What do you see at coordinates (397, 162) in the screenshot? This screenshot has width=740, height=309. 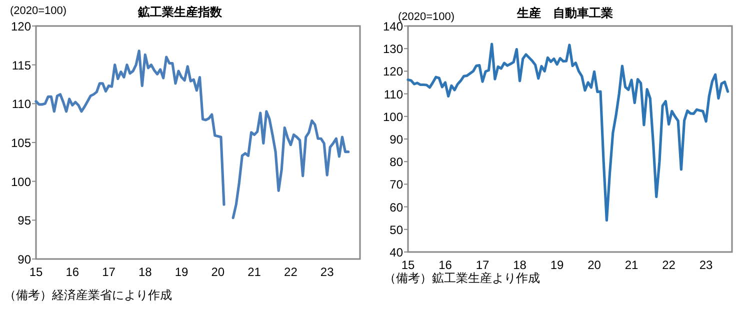 I see `y-tick-label: 80` at bounding box center [397, 162].